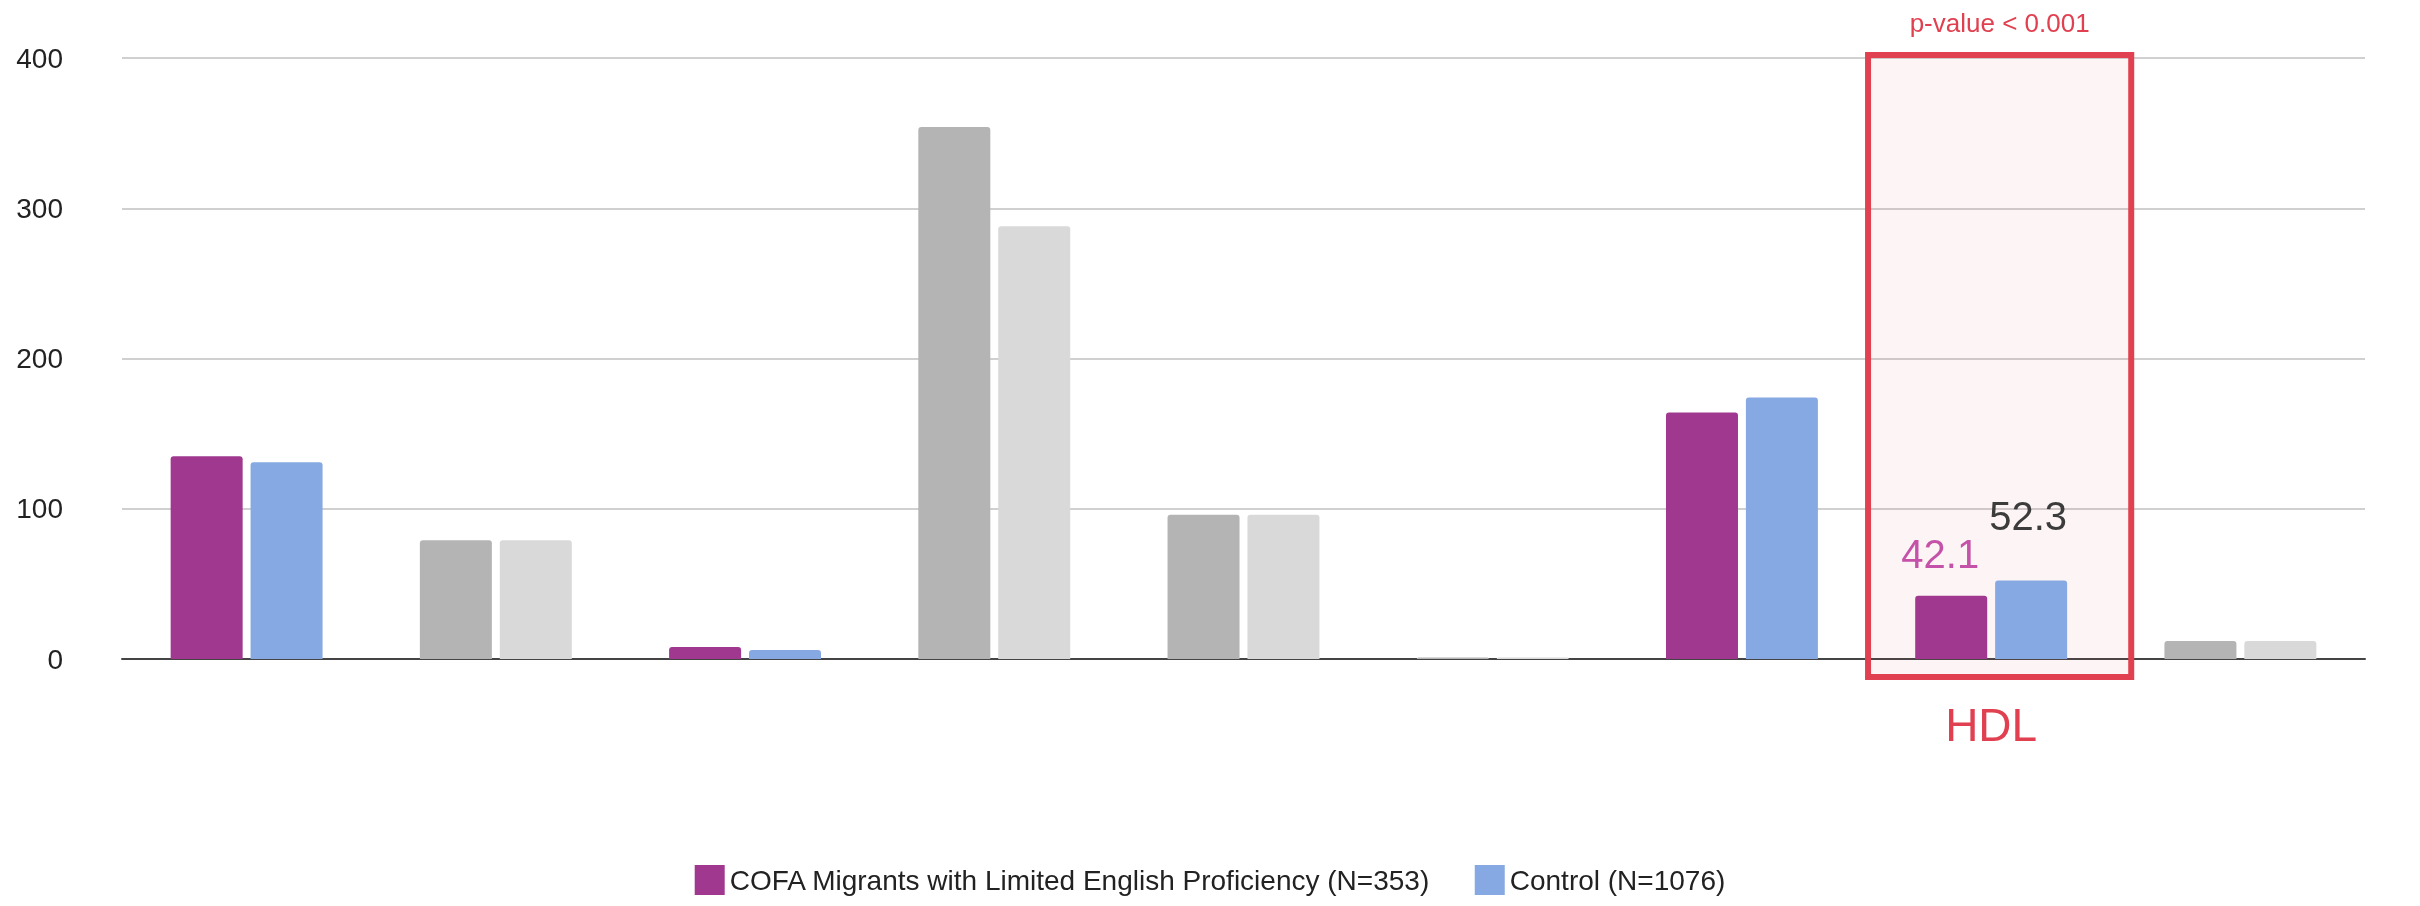 The width and height of the screenshot is (2420, 906). What do you see at coordinates (1079, 880) in the screenshot?
I see `legend-label: COFA Migrants with Limited English Proficiency (N=353)` at bounding box center [1079, 880].